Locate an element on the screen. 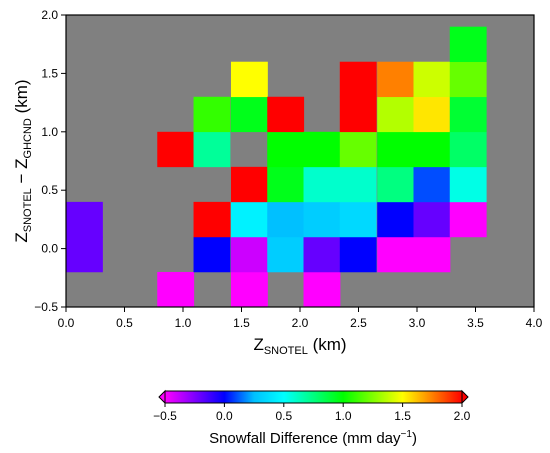 The image size is (550, 453). x-axis-title: ZSNOTEL (km) is located at coordinates (299, 346).